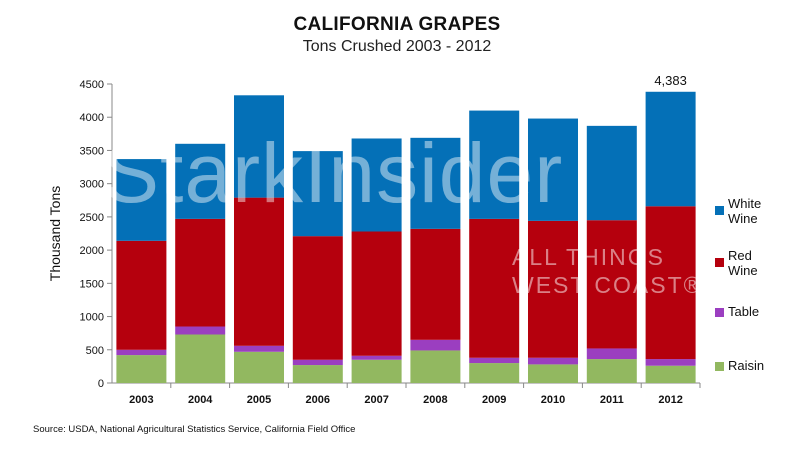  What do you see at coordinates (141, 295) in the screenshot?
I see `bar-red-wine-2003` at bounding box center [141, 295].